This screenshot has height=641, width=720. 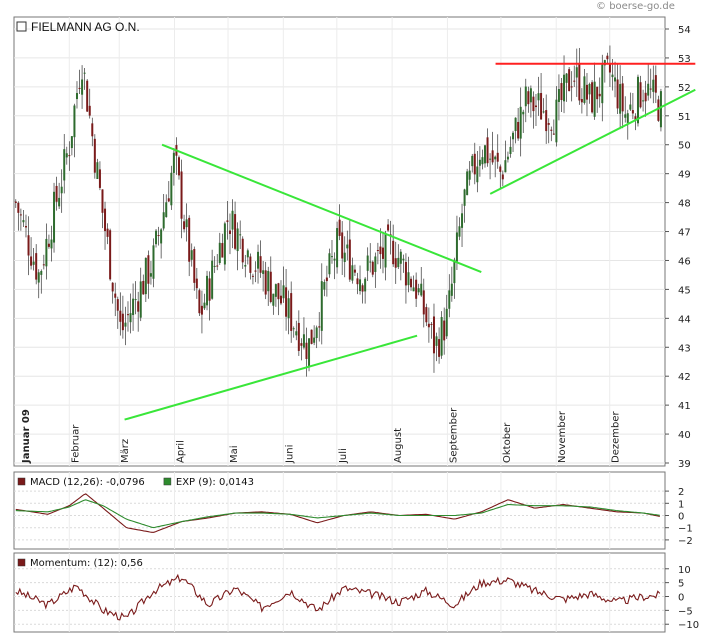 What do you see at coordinates (684, 146) in the screenshot?
I see `y-tick-label: 50` at bounding box center [684, 146].